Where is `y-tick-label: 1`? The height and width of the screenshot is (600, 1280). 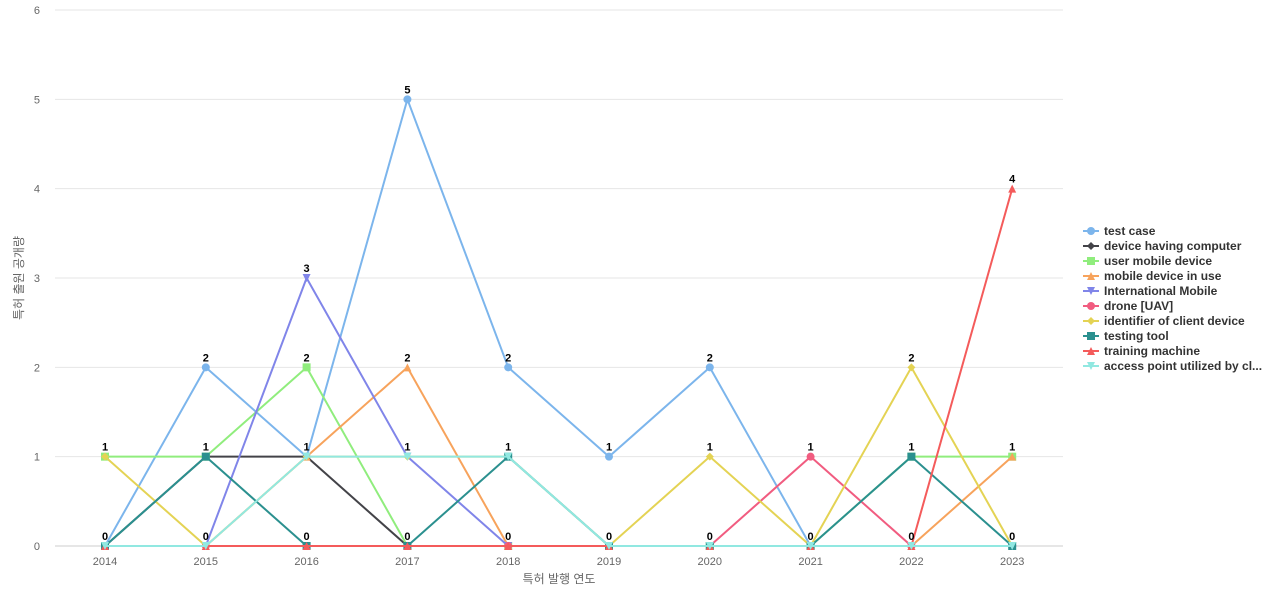
y-tick-label: 1 is located at coordinates (37, 458).